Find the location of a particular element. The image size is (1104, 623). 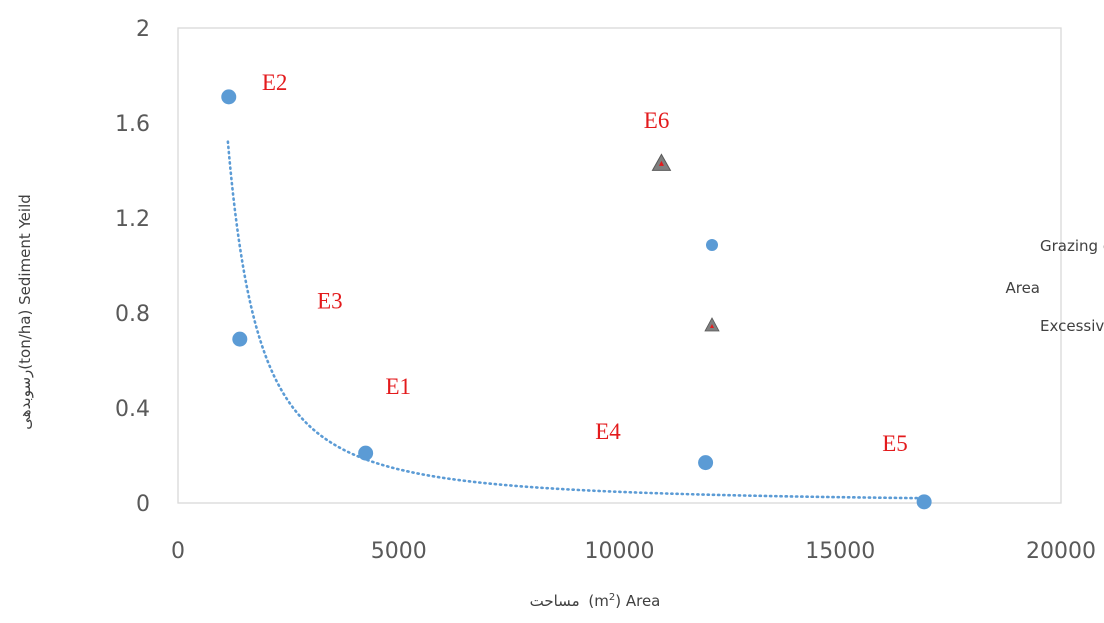

data-point-accent-e6 is located at coordinates (661, 163).